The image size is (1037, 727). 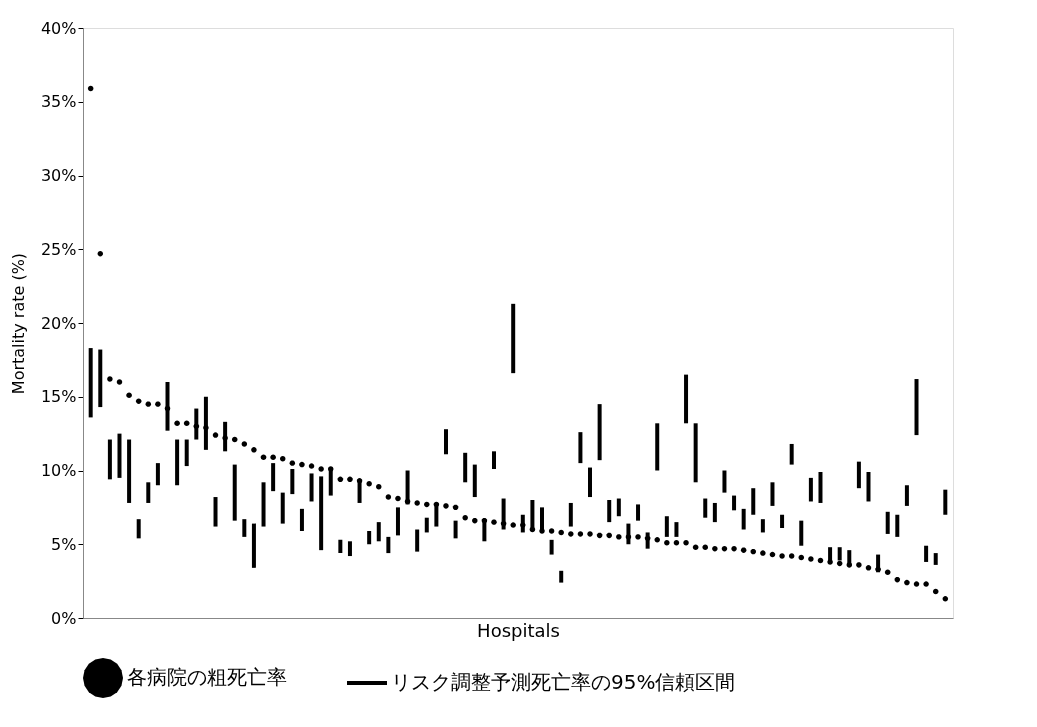 I want to click on y-axis-title: Mortality rate (%), so click(x=18, y=323).